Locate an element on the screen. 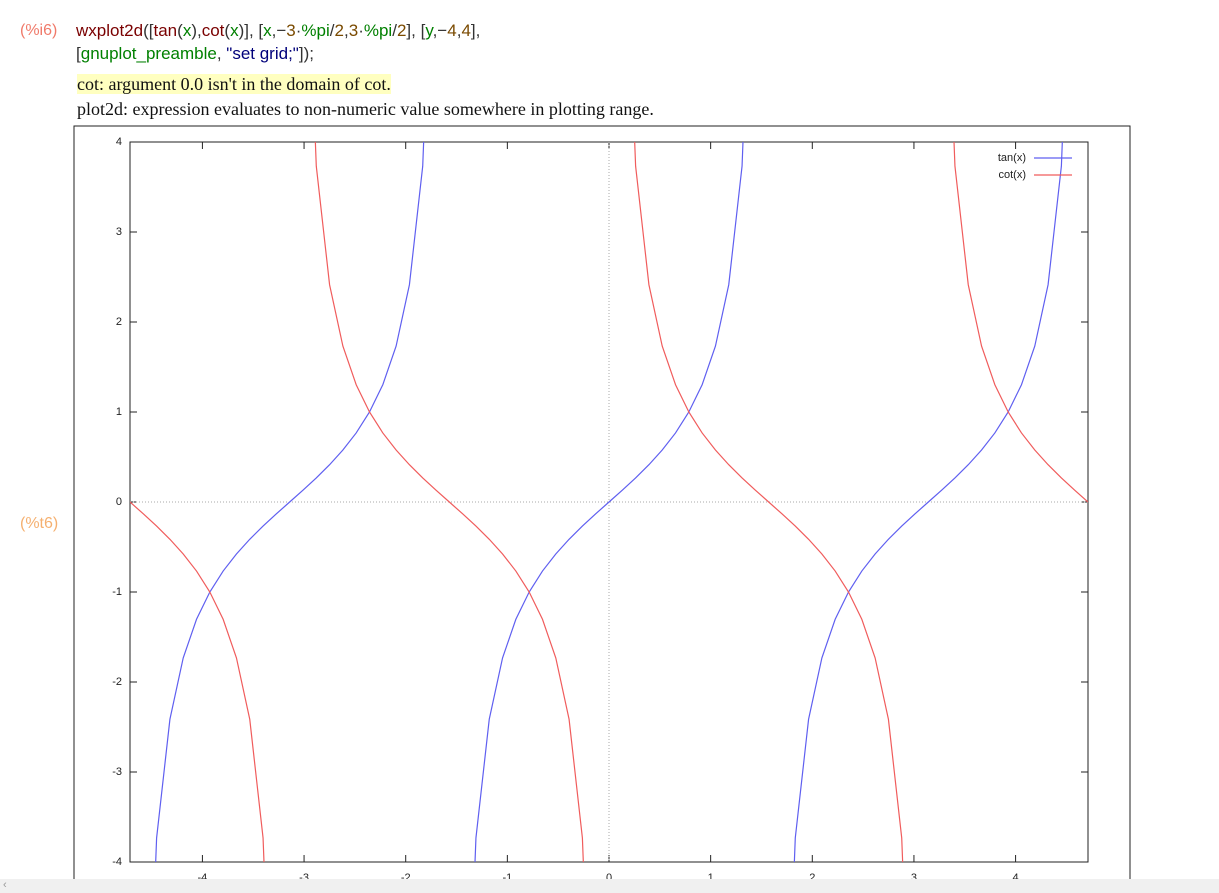 This screenshot has height=893, width=1219. token: ], is located at coordinates (475, 30).